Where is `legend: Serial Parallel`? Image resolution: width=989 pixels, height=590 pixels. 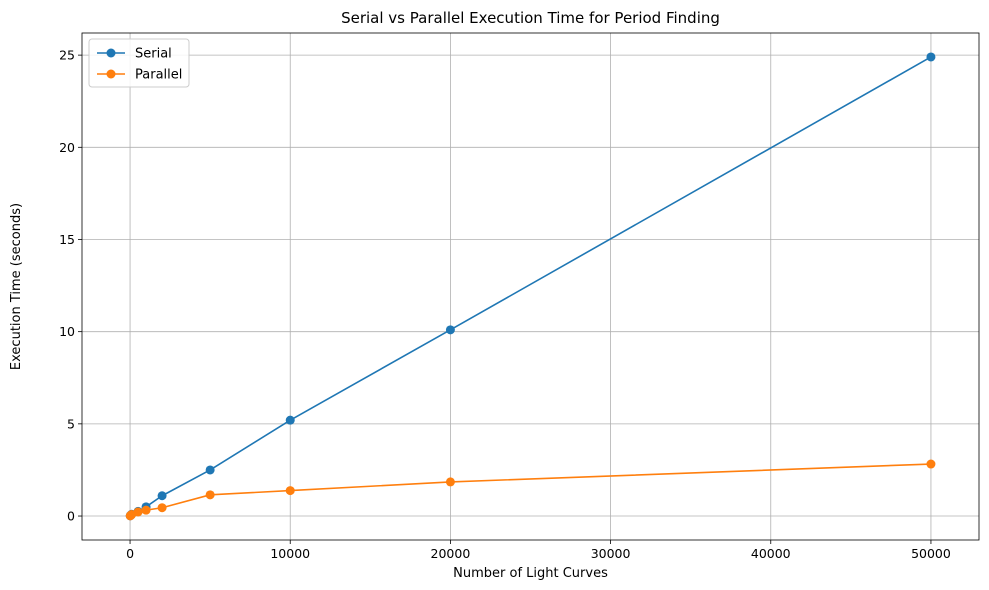 legend: Serial Parallel is located at coordinates (139, 63).